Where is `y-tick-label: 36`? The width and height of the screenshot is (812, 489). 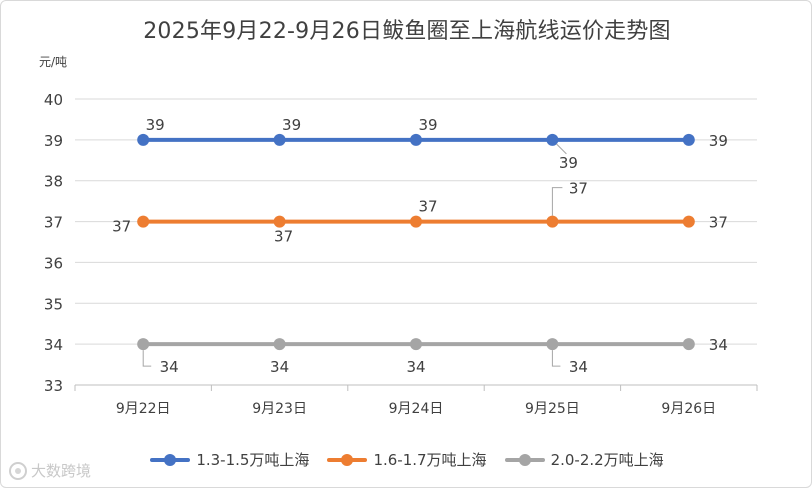
y-tick-label: 36 is located at coordinates (53, 263).